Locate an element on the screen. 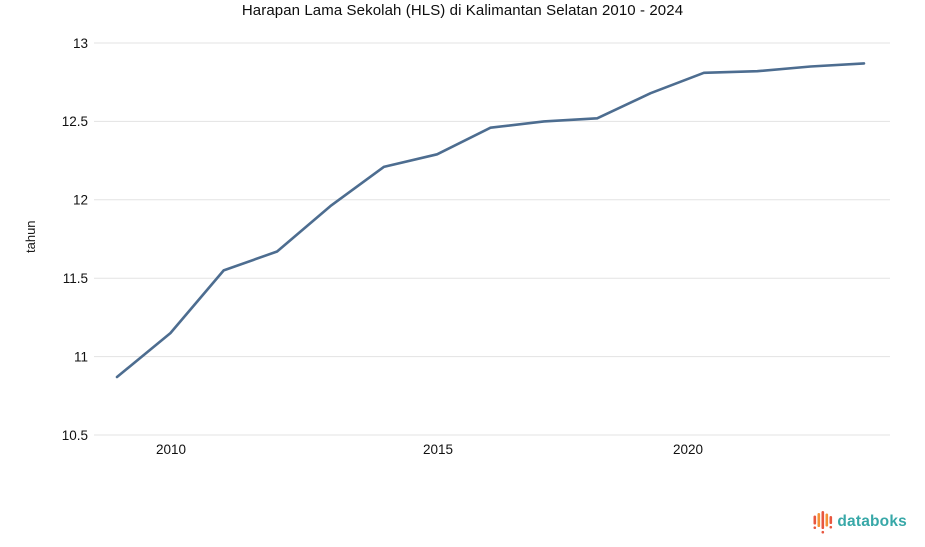 The image size is (925, 547). y-tick-label: 12 is located at coordinates (80, 200).